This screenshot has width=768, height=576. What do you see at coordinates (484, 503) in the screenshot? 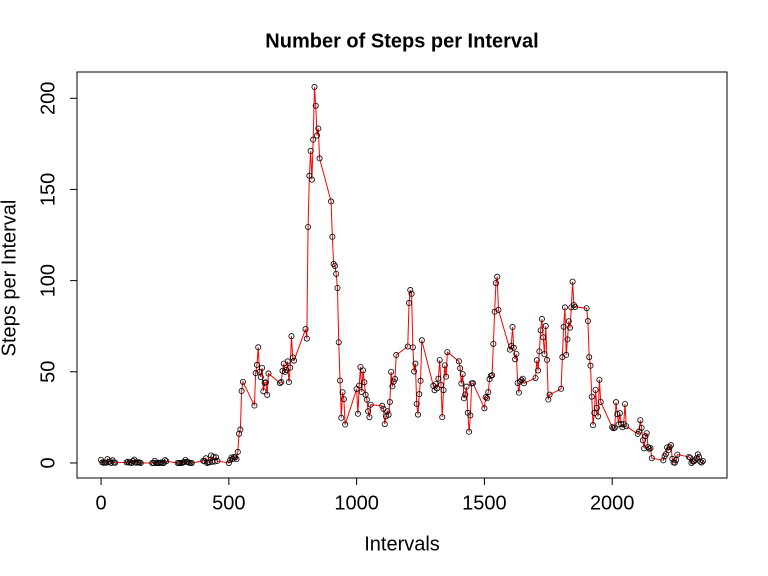
I see `x-tick-label: 1500` at bounding box center [484, 503].